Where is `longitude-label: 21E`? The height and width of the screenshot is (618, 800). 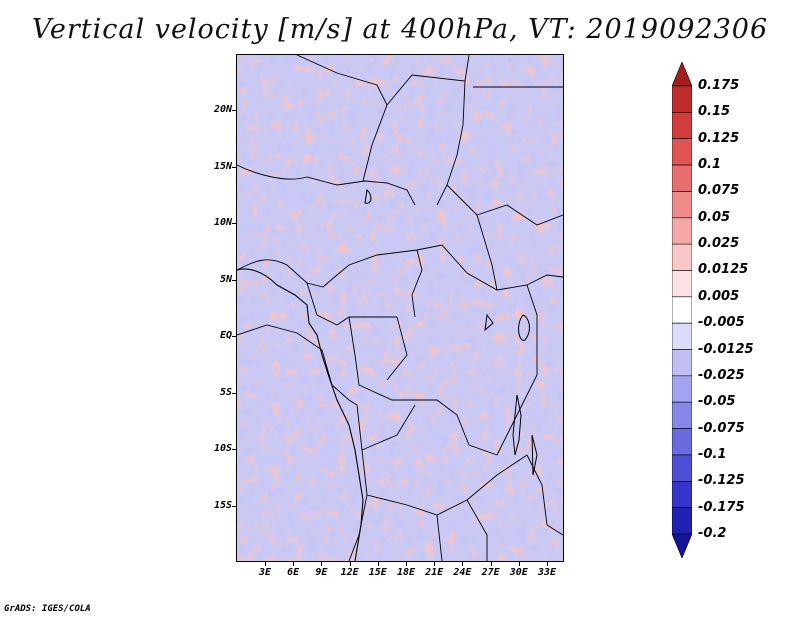 longitude-label: 21E is located at coordinates (434, 572).